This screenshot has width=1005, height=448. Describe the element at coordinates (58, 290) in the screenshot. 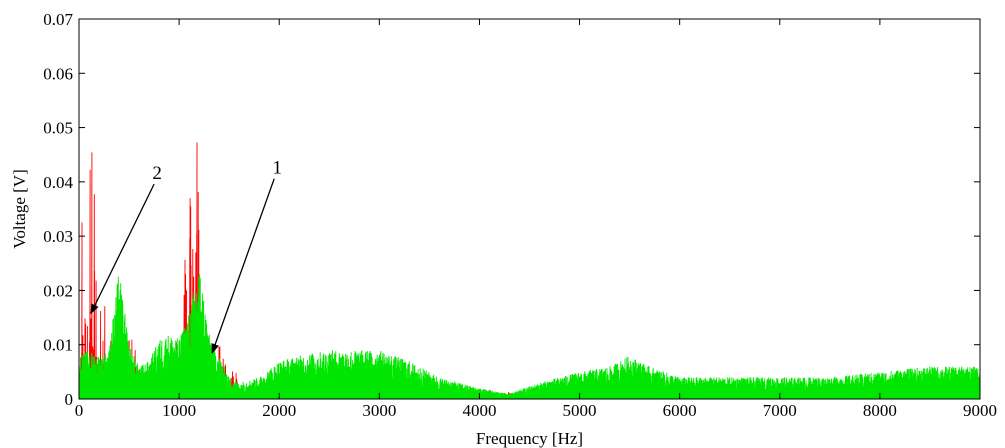

I see `y-tick-label: 0.02` at that location.